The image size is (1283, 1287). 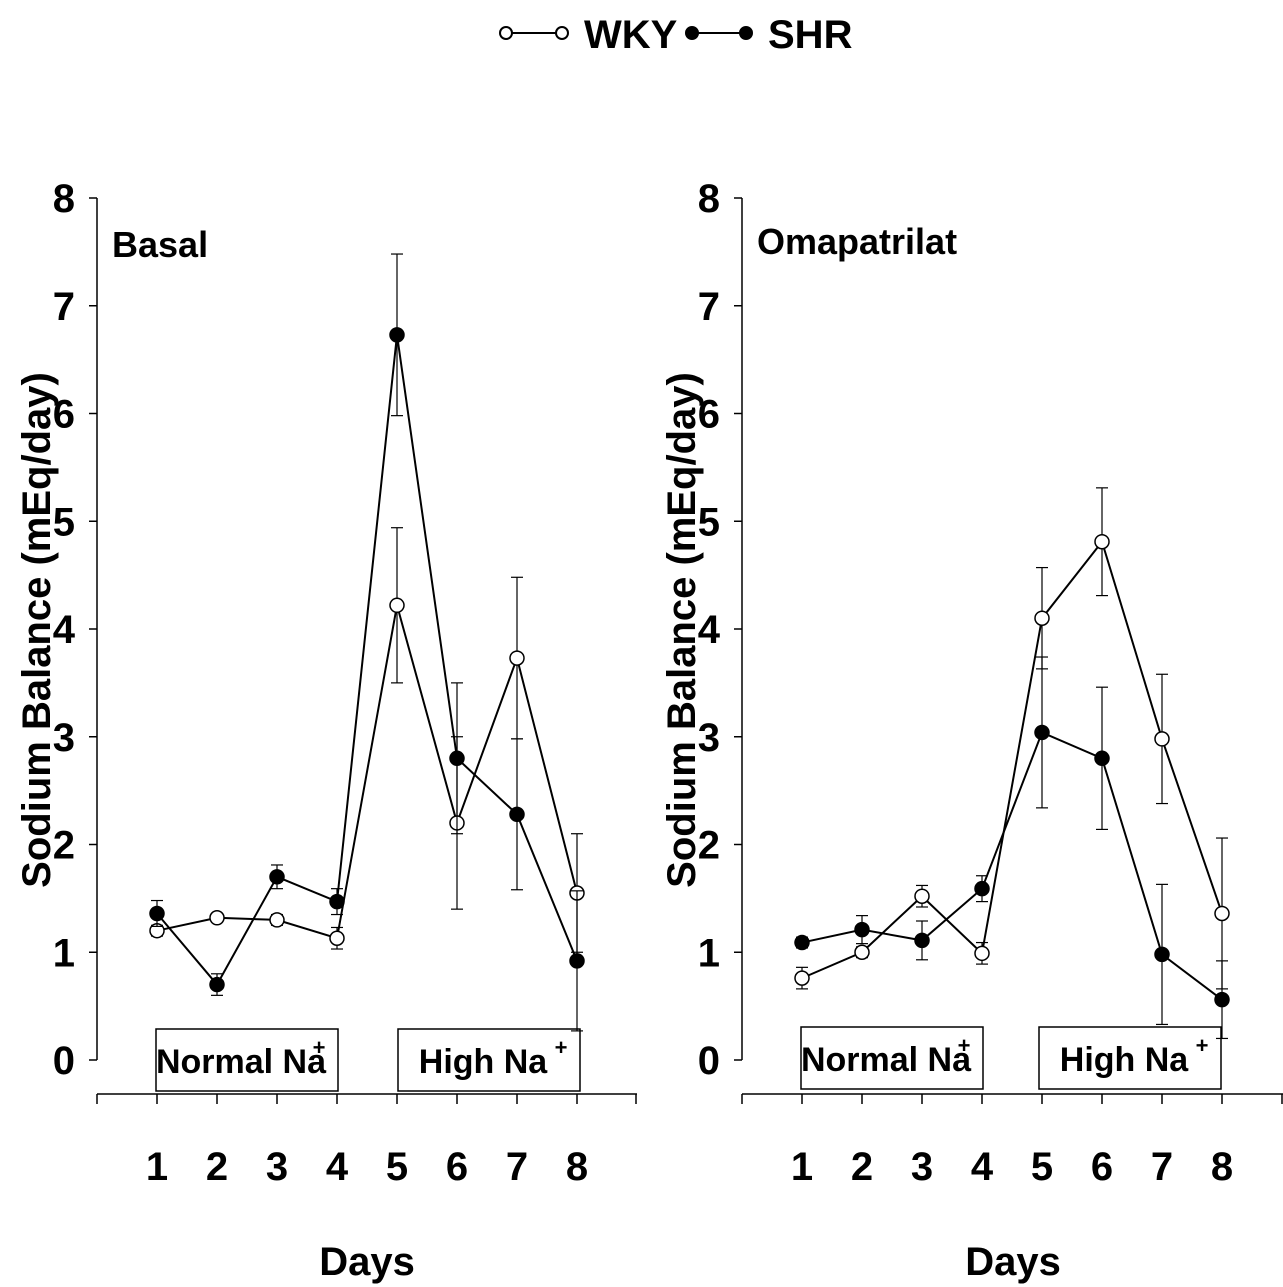 What do you see at coordinates (160, 244) in the screenshot?
I see `panel-title: Basal` at bounding box center [160, 244].